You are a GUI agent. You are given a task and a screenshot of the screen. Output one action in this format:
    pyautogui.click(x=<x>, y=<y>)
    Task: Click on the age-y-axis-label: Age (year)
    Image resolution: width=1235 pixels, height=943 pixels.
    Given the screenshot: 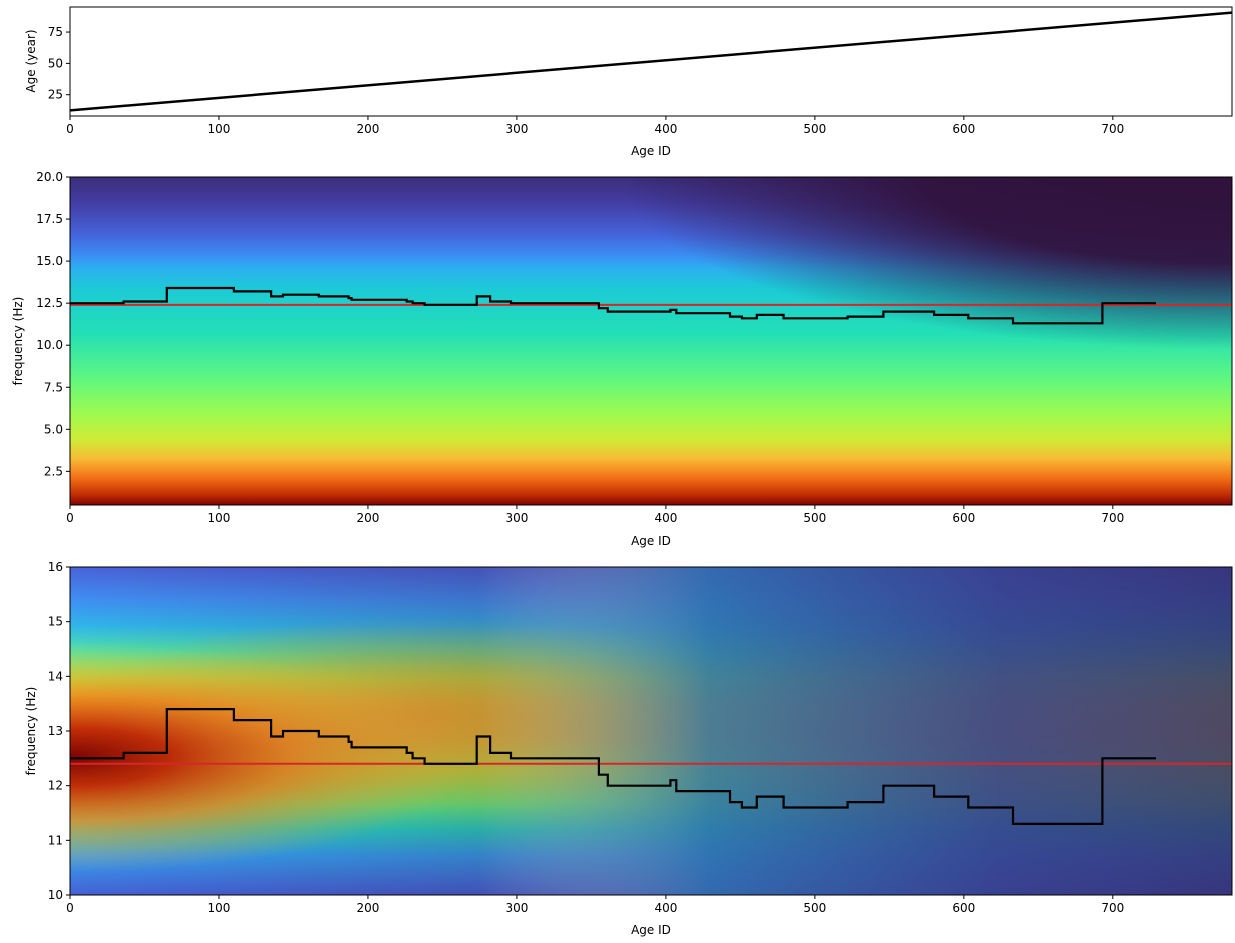 What is the action you would take?
    pyautogui.click(x=31, y=60)
    